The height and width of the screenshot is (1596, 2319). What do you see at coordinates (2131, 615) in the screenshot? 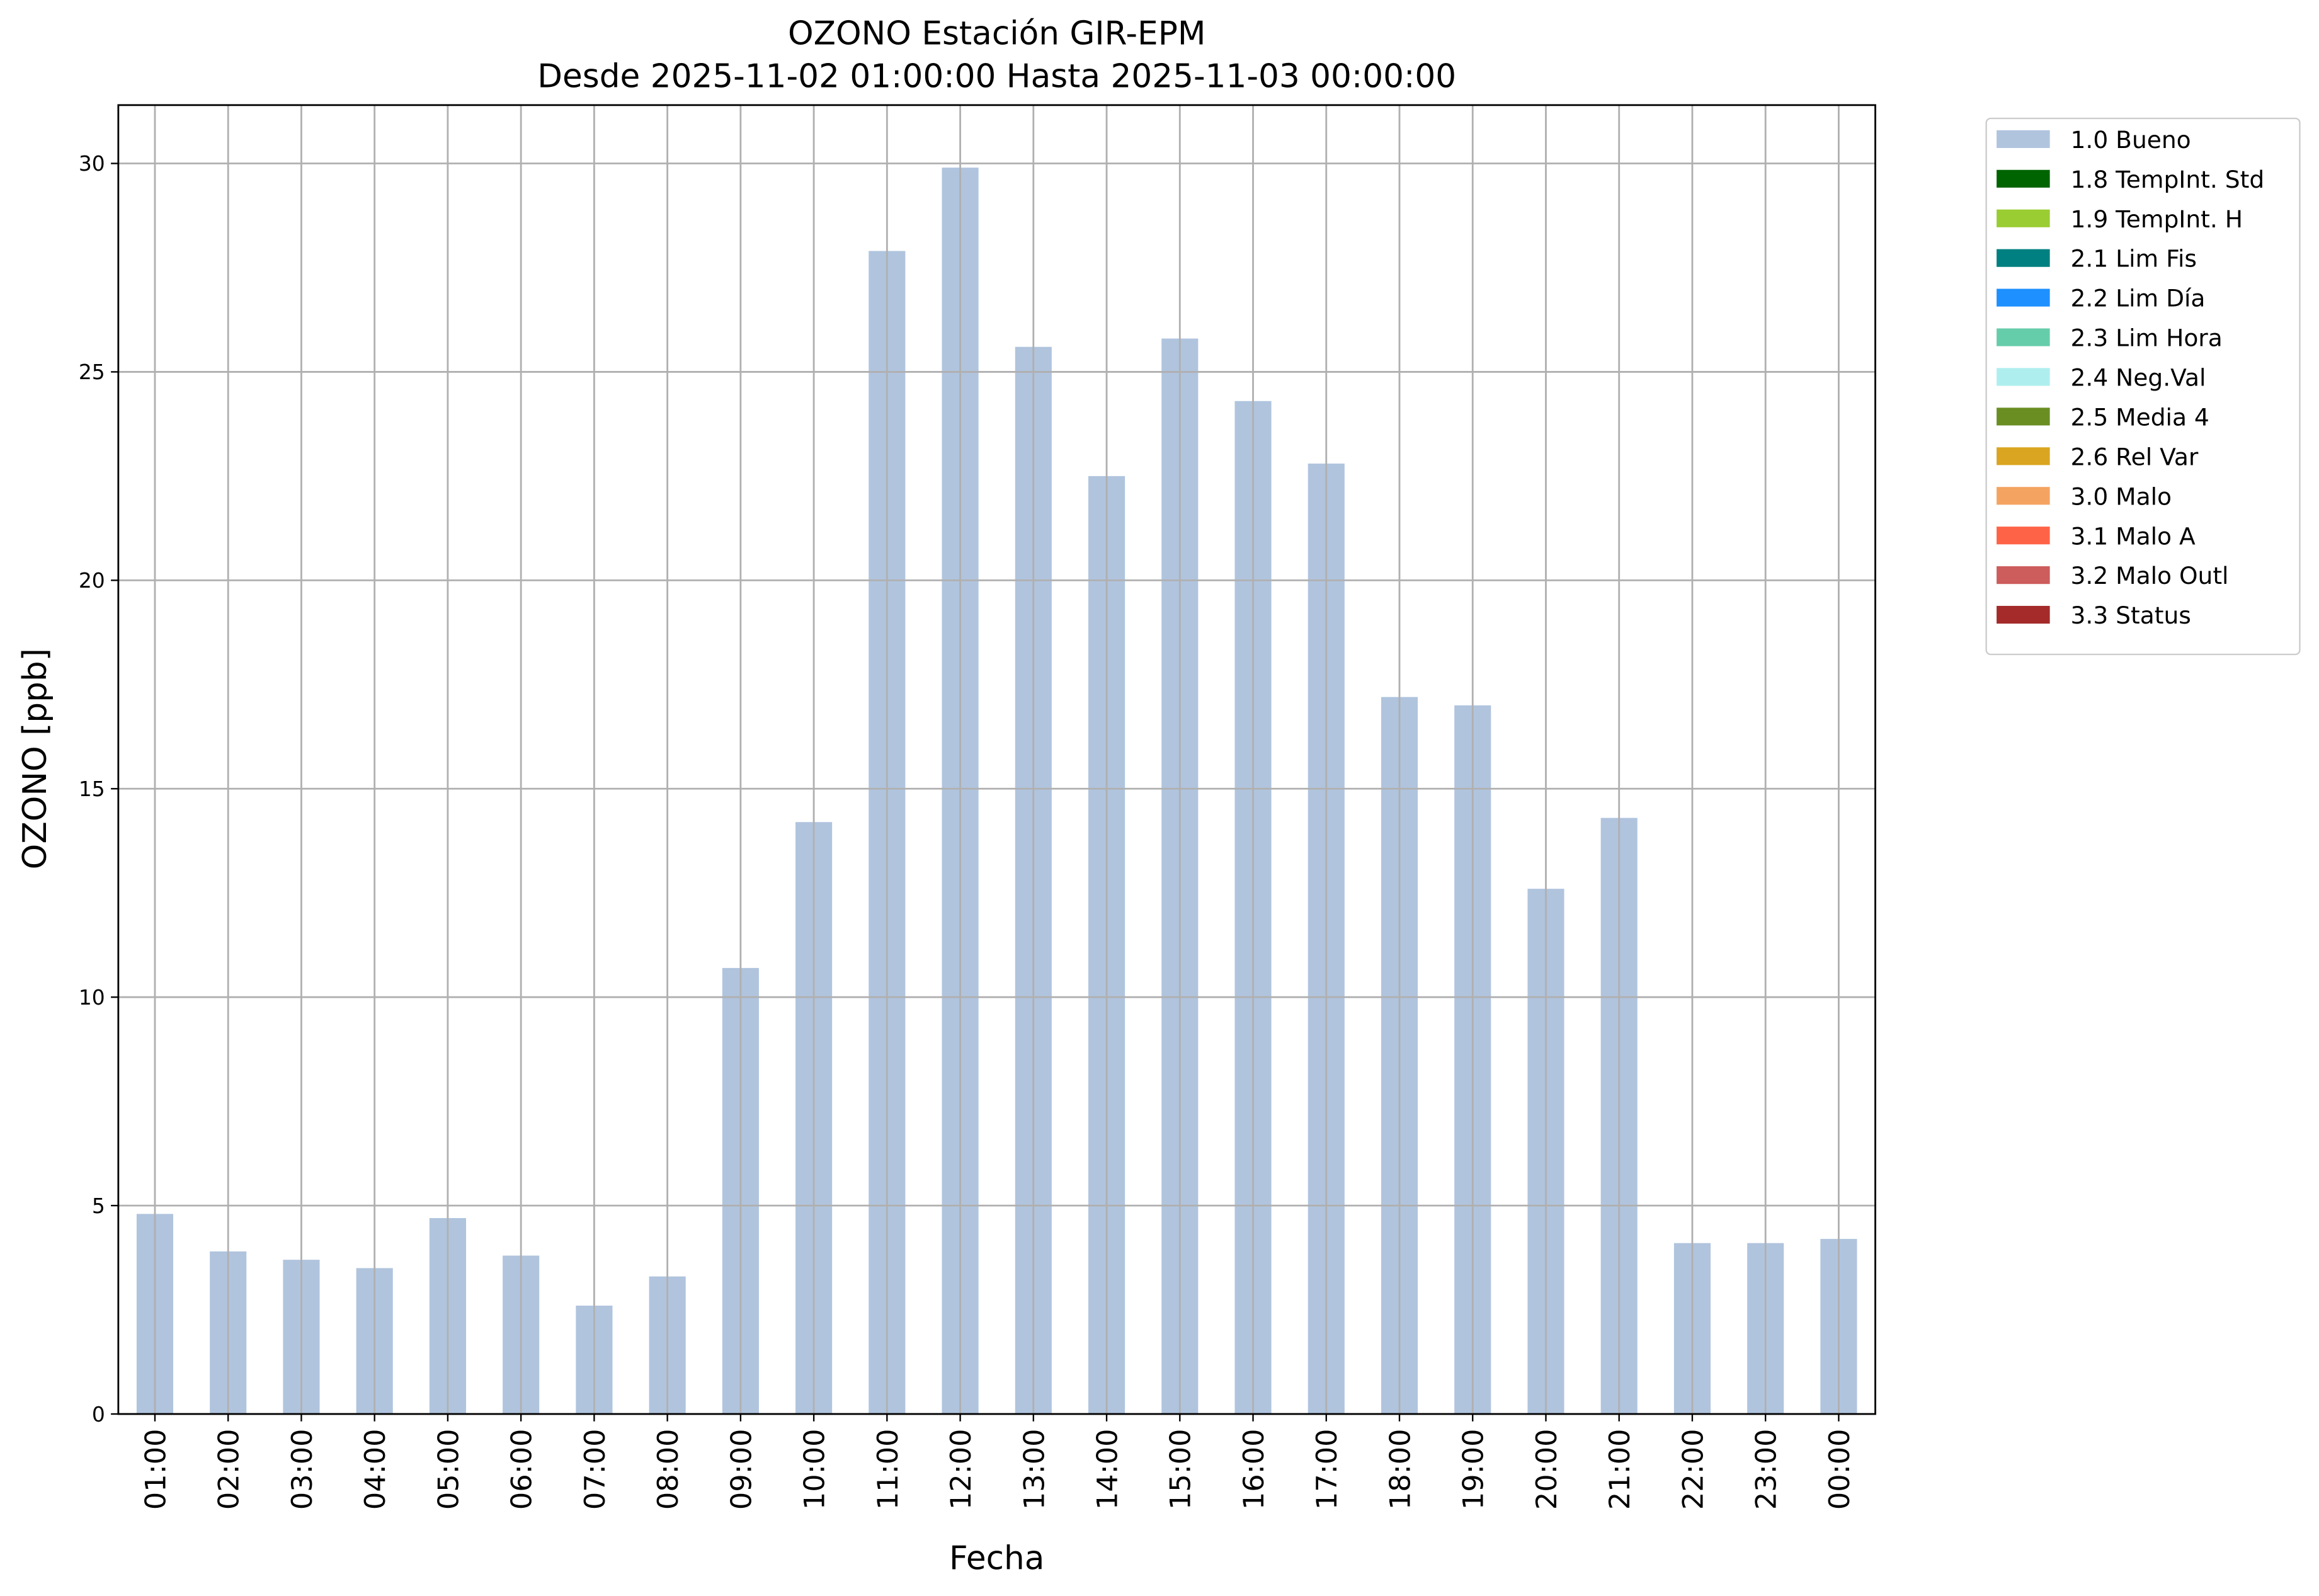
I see `legend-label: 3.3 Status` at bounding box center [2131, 615].